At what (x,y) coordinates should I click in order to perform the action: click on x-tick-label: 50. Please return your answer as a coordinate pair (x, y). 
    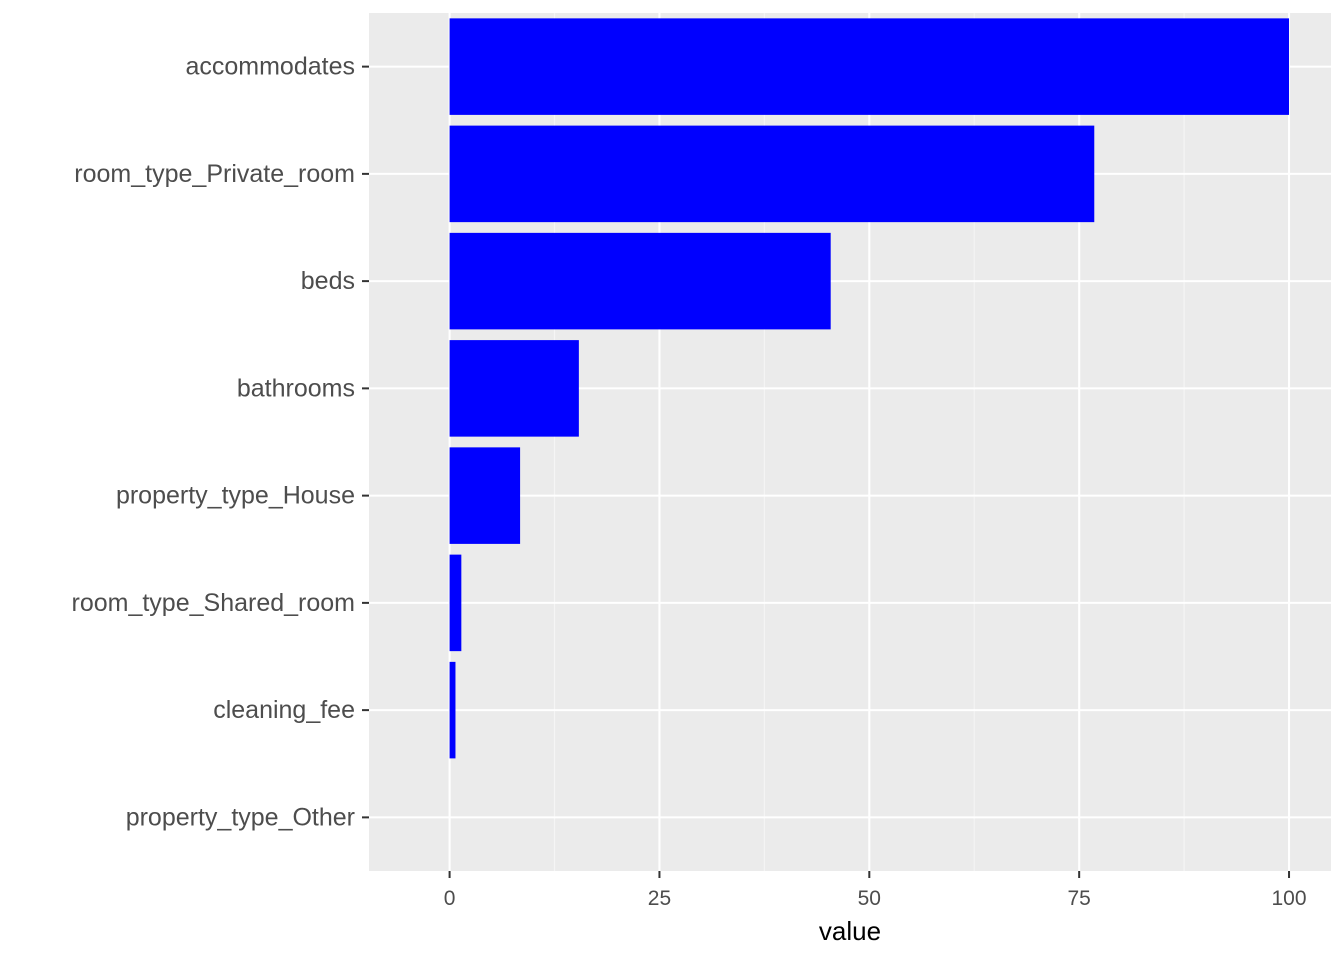
    Looking at the image, I should click on (869, 898).